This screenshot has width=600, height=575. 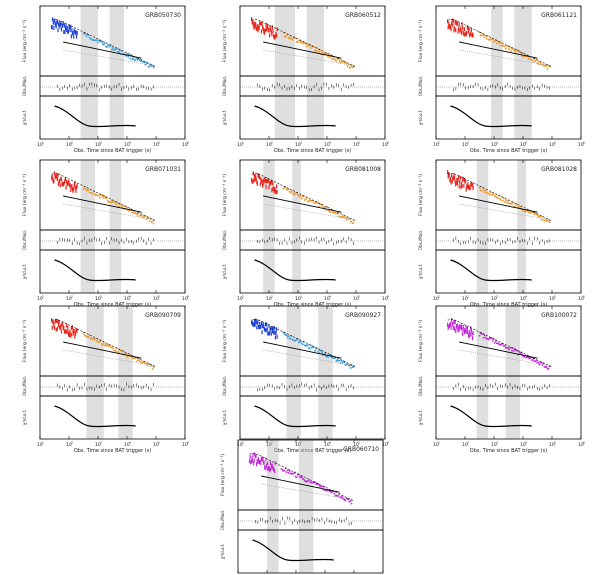 I want to click on fit-frame, so click(x=508, y=417).